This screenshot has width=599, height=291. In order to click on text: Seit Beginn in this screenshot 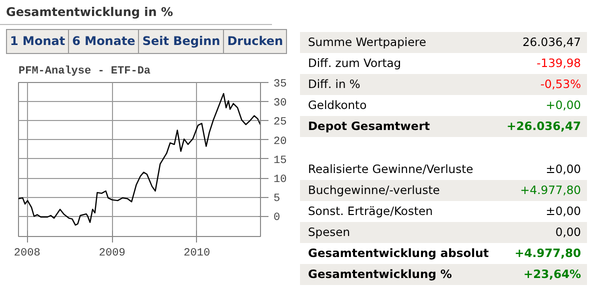, I will do `click(181, 41)`.